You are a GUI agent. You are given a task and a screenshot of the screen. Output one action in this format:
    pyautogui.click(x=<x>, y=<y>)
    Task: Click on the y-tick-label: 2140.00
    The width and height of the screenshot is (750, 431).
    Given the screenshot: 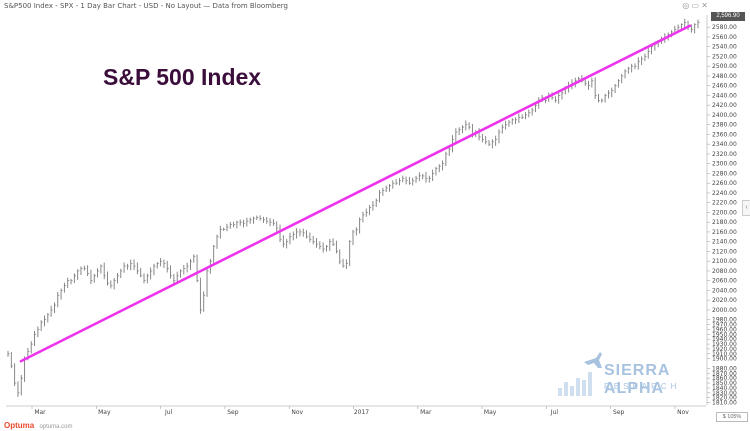 What is the action you would take?
    pyautogui.click(x=724, y=242)
    